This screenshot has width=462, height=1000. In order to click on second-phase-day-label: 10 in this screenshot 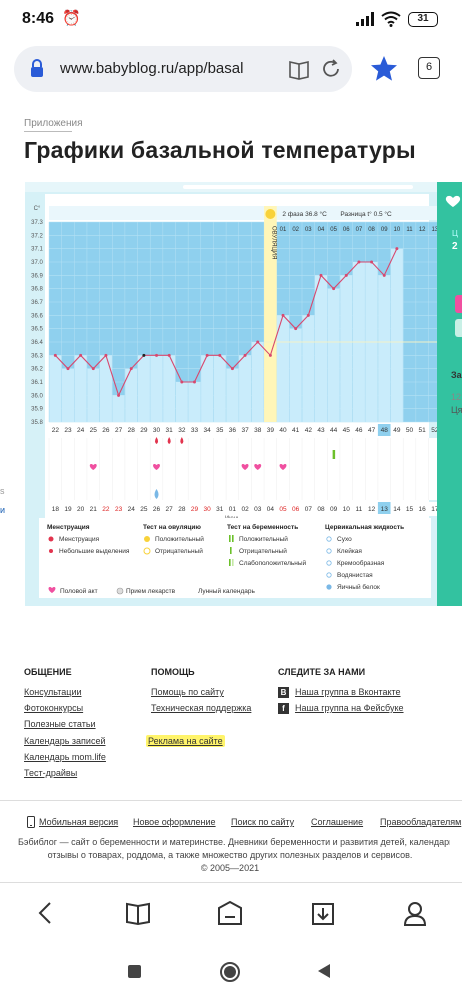, I will do `click(397, 230)`.